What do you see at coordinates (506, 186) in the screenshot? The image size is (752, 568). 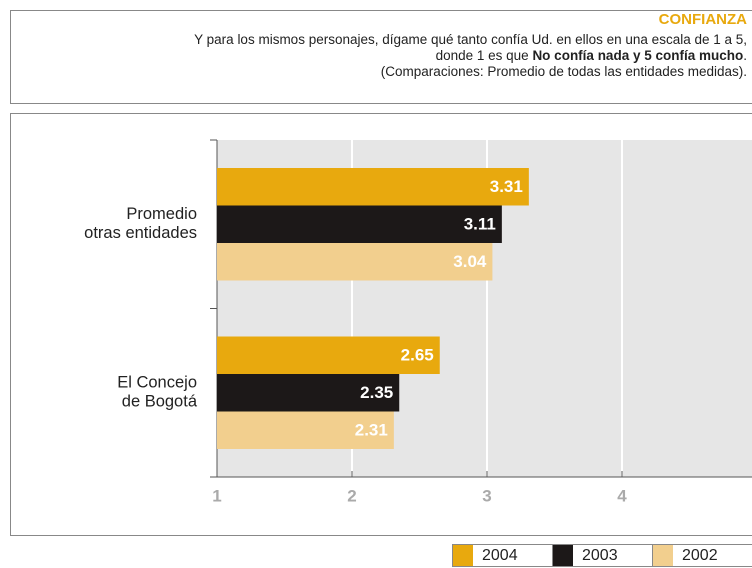 I see `data-label: 3.31` at bounding box center [506, 186].